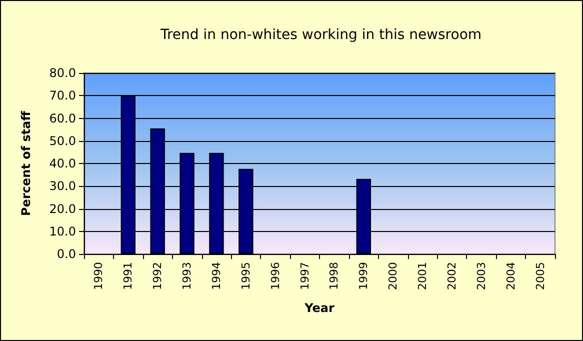 Image resolution: width=583 pixels, height=341 pixels. I want to click on x-tick-label: 1999, so click(363, 276).